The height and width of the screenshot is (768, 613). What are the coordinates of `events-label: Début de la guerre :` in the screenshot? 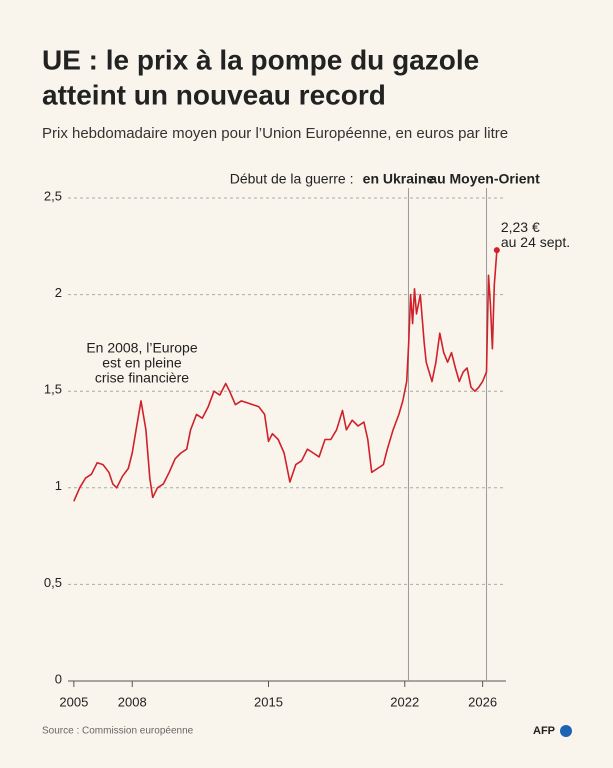 It's located at (292, 179).